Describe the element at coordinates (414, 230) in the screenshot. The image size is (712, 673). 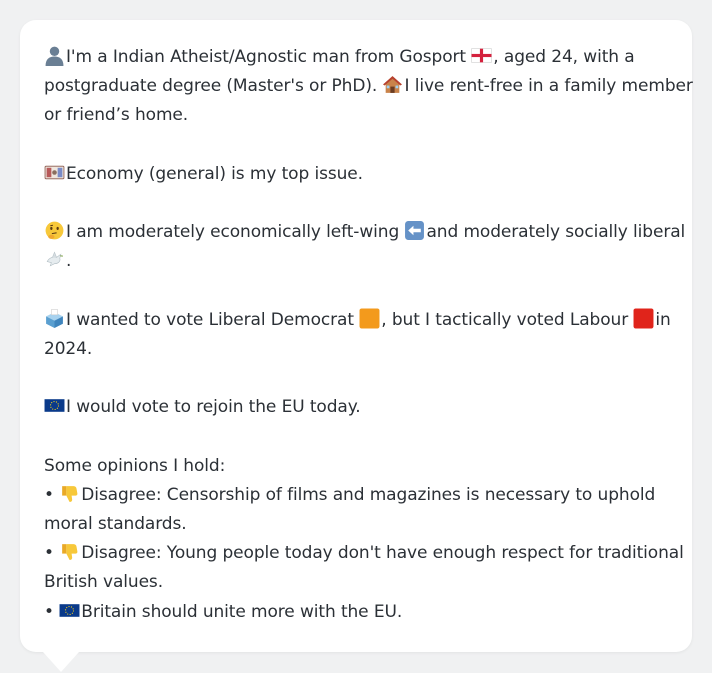
I see `left-arrow-icon` at that location.